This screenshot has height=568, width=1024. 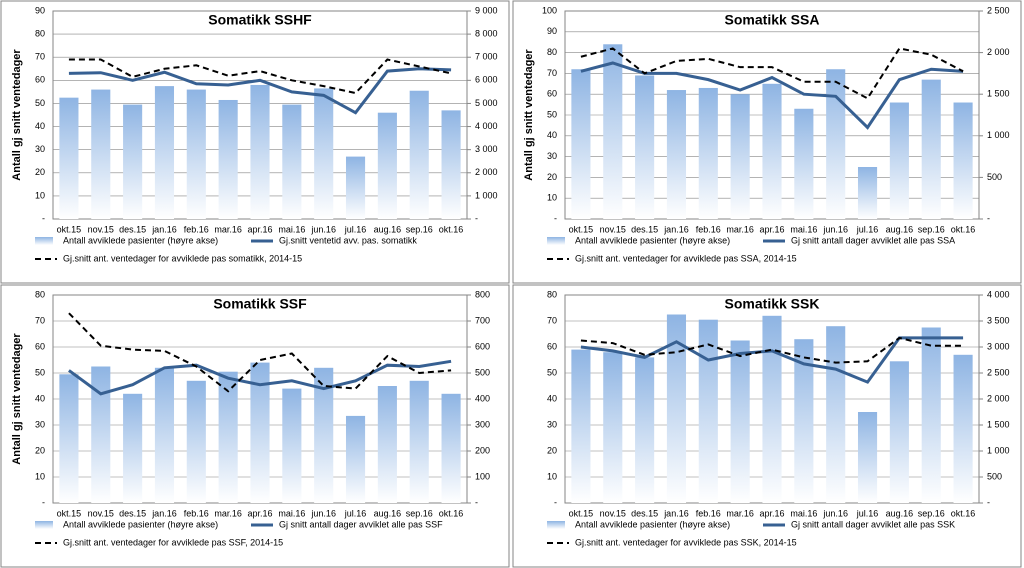 I want to click on y2-tick-label: 9 000, so click(x=486, y=10).